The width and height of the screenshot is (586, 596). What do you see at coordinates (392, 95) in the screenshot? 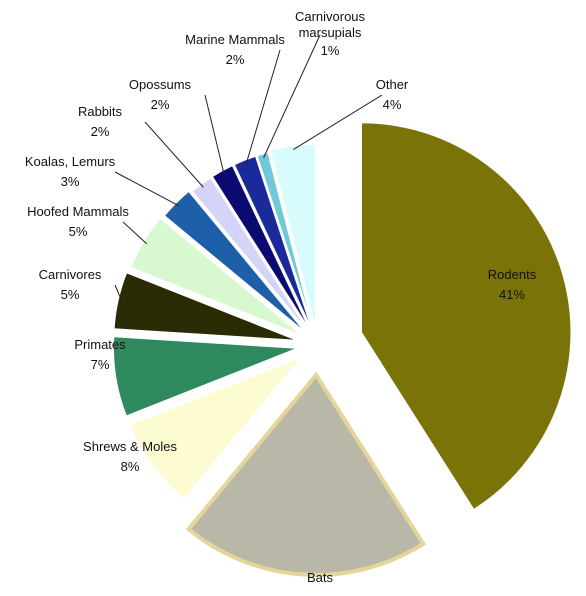
I see `slice-label: Other 4%` at bounding box center [392, 95].